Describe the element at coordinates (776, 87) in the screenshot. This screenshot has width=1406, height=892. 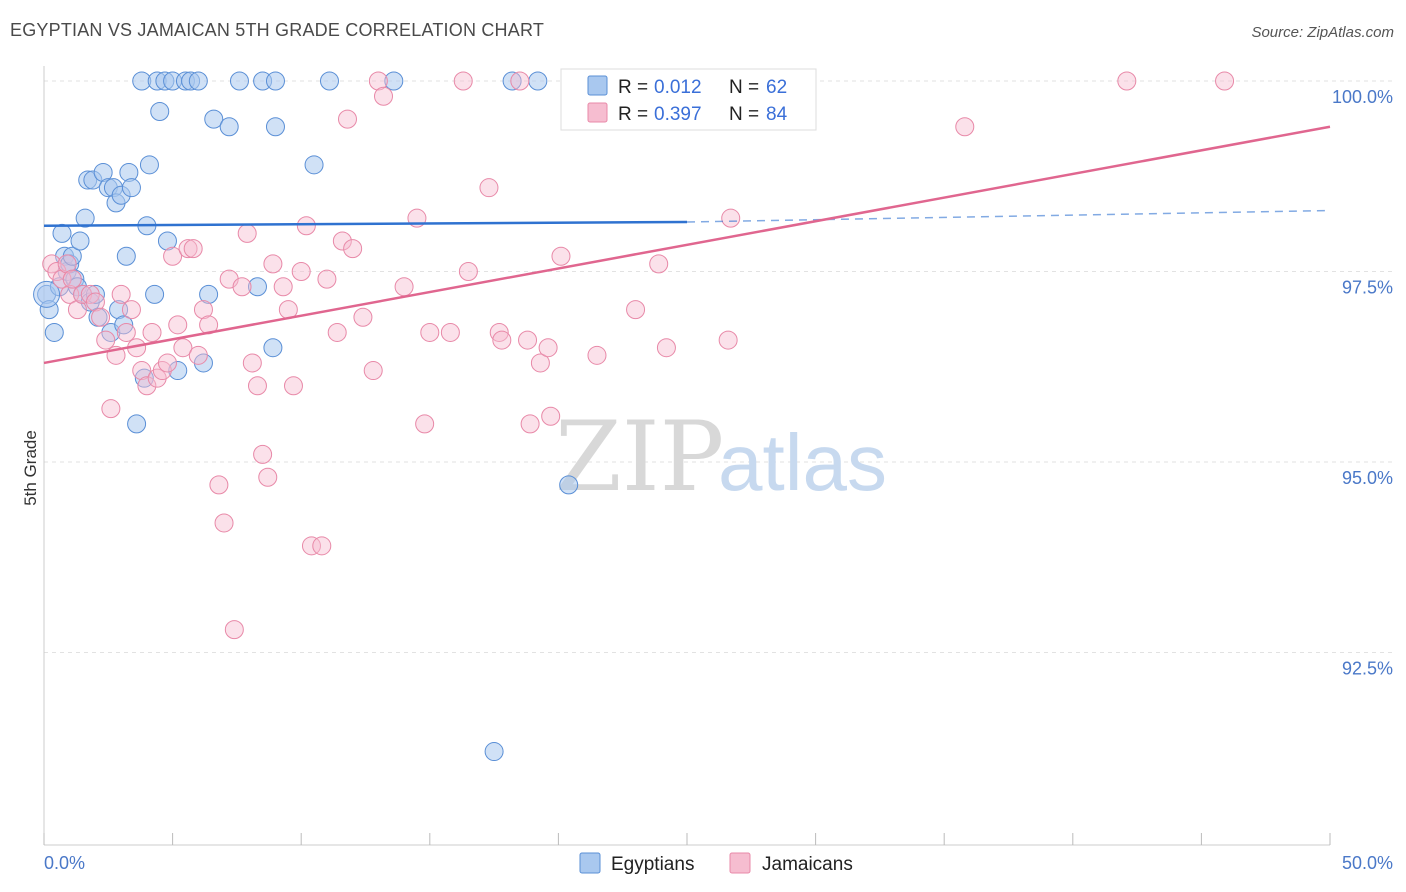
I see `legend-n-value-egyptians: 62` at that location.